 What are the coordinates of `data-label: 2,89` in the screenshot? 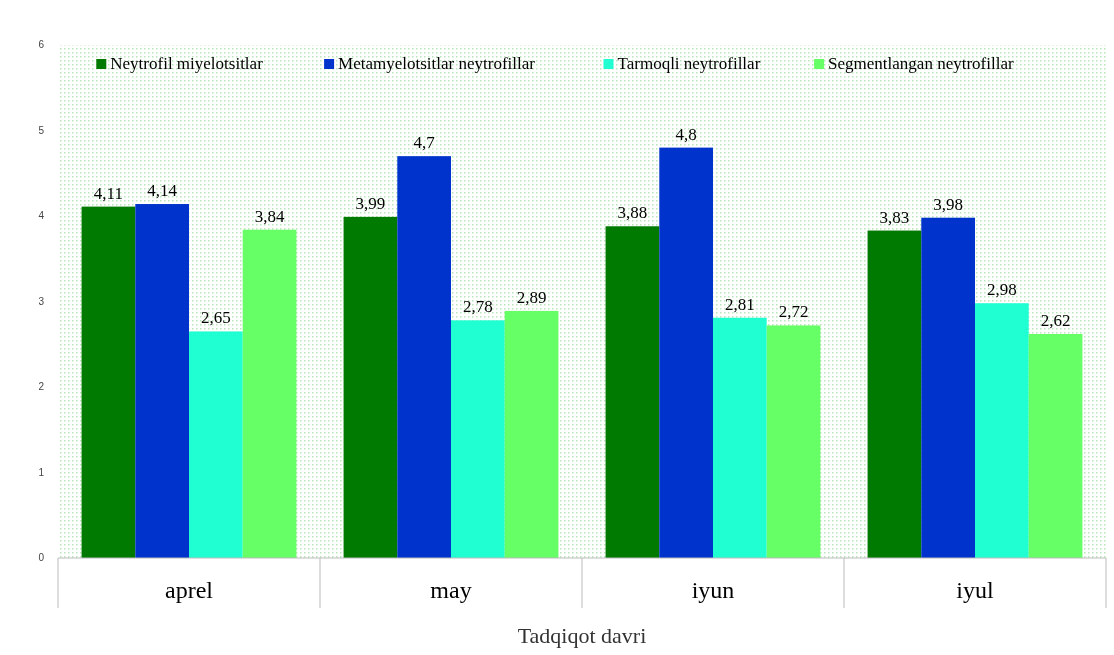 It's located at (531, 297).